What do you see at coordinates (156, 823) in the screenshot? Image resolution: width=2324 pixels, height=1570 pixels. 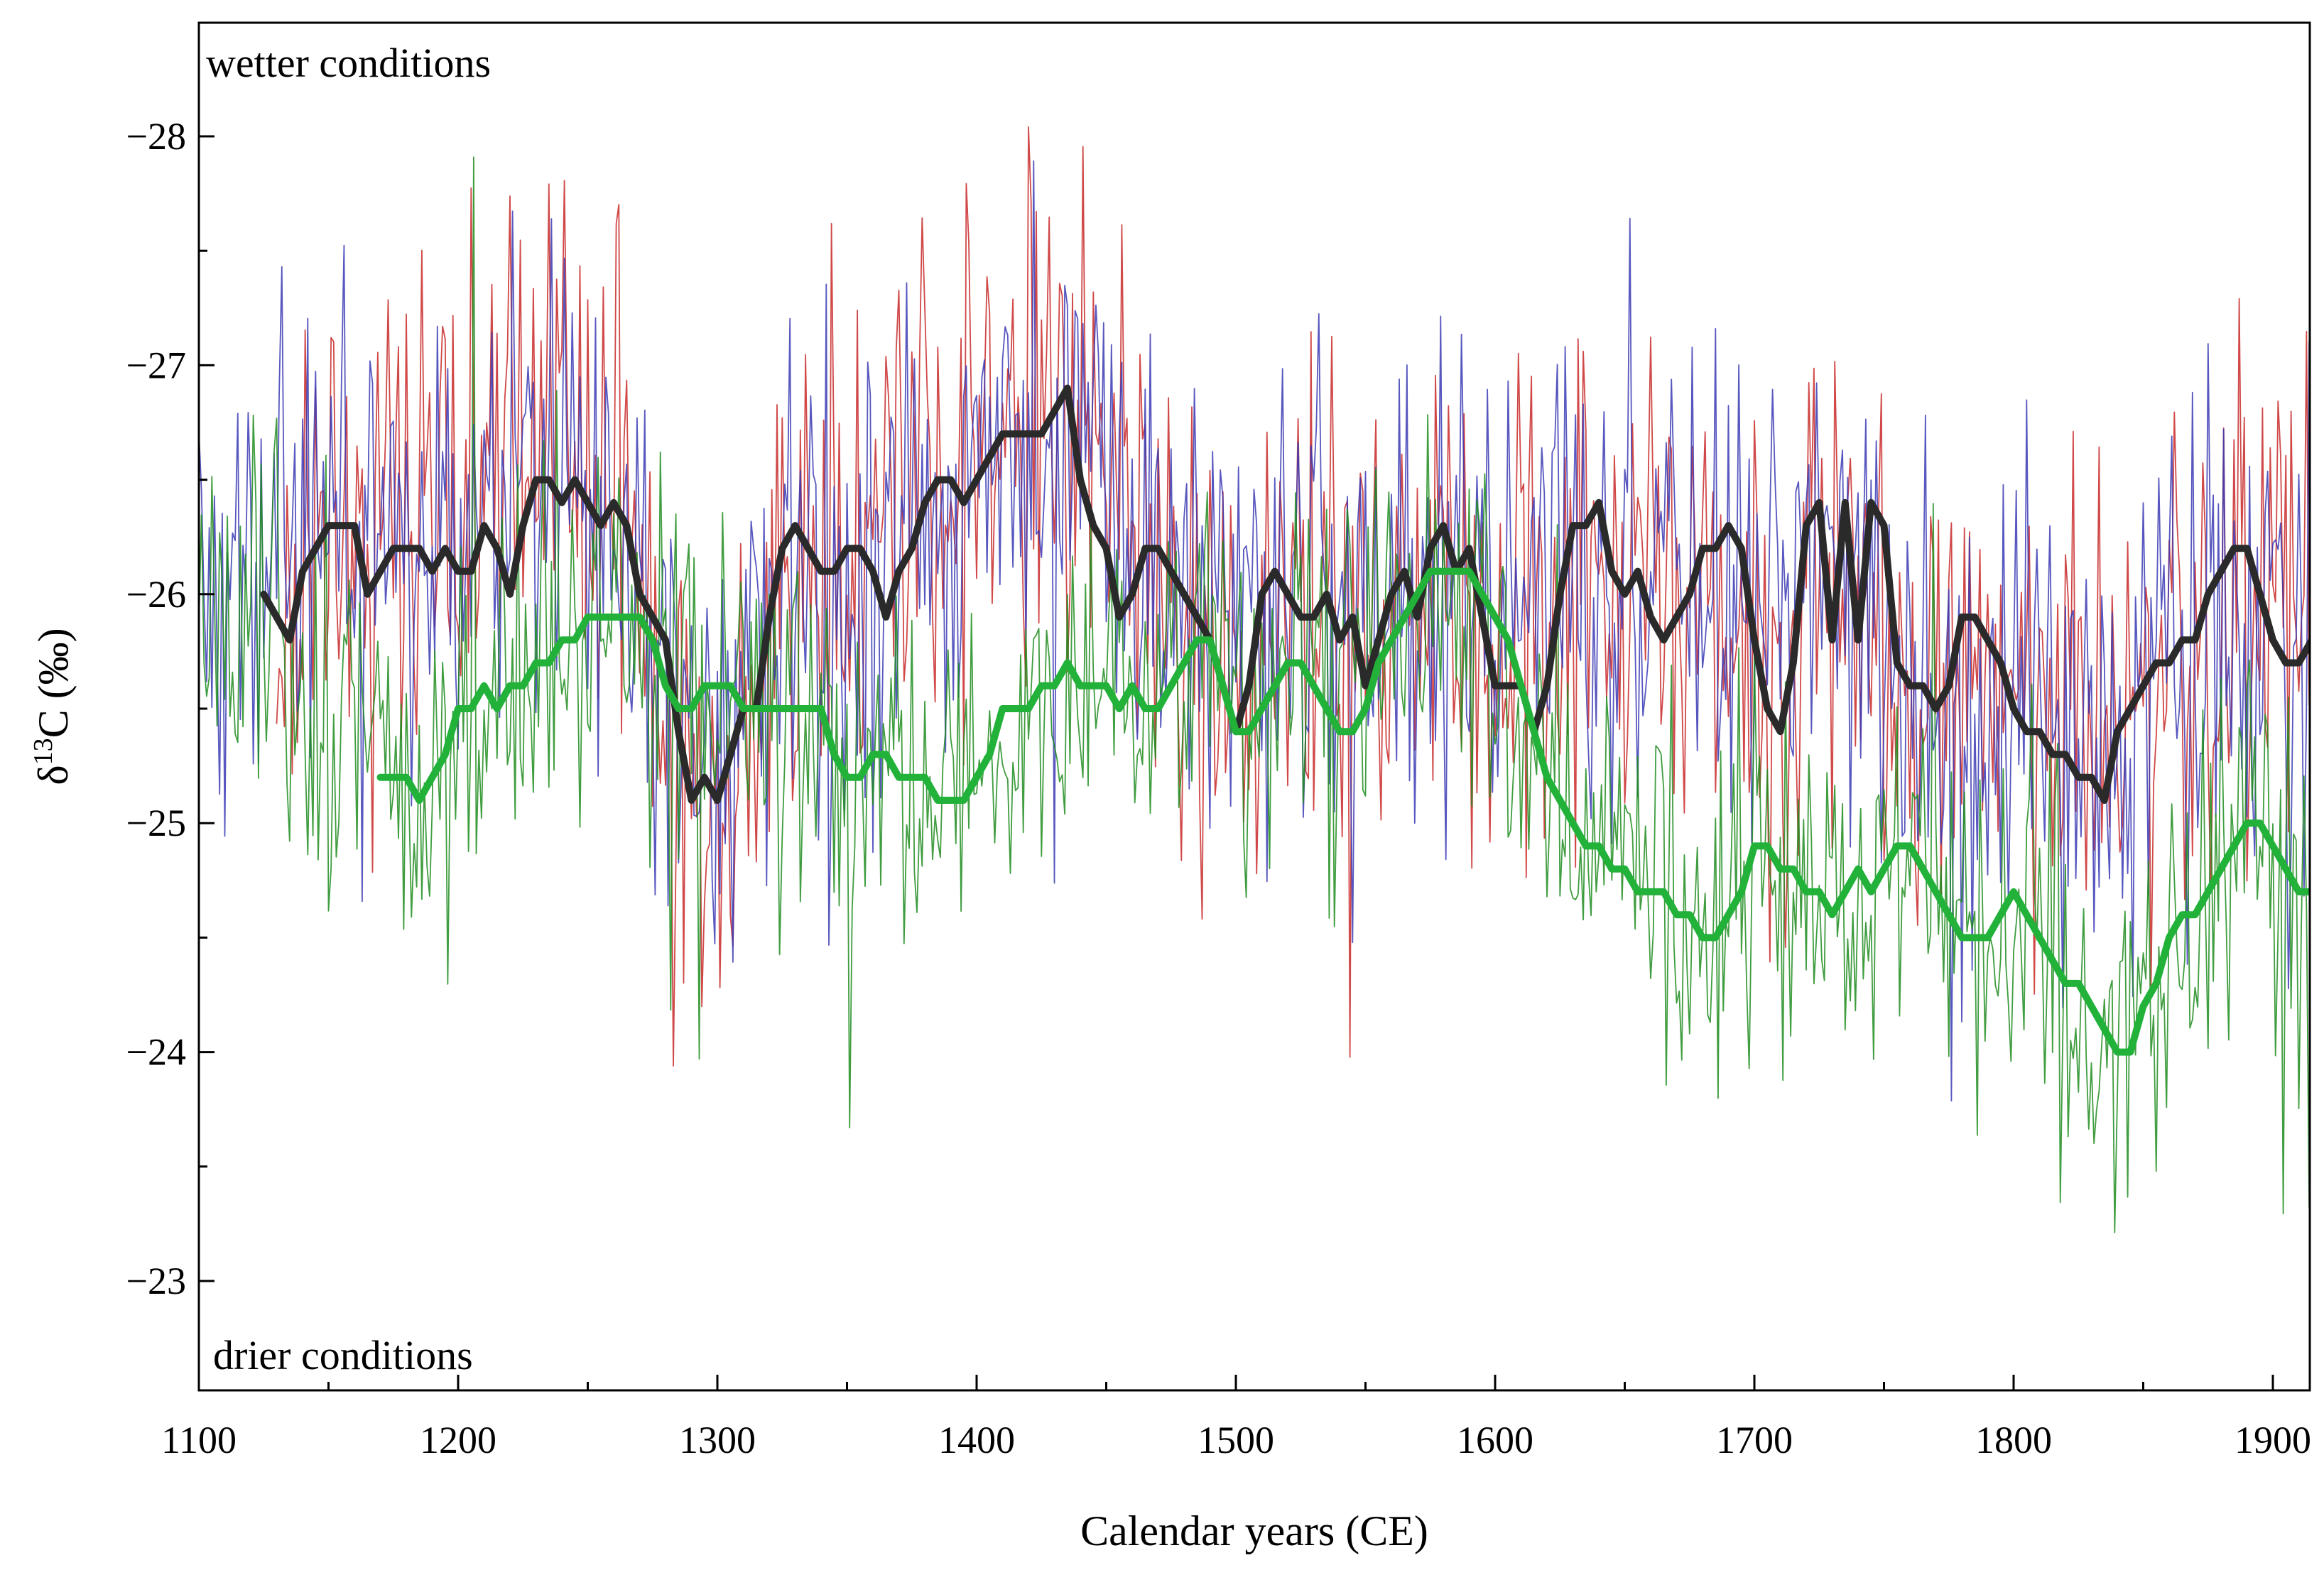 I see `y-tick-label: −25` at bounding box center [156, 823].